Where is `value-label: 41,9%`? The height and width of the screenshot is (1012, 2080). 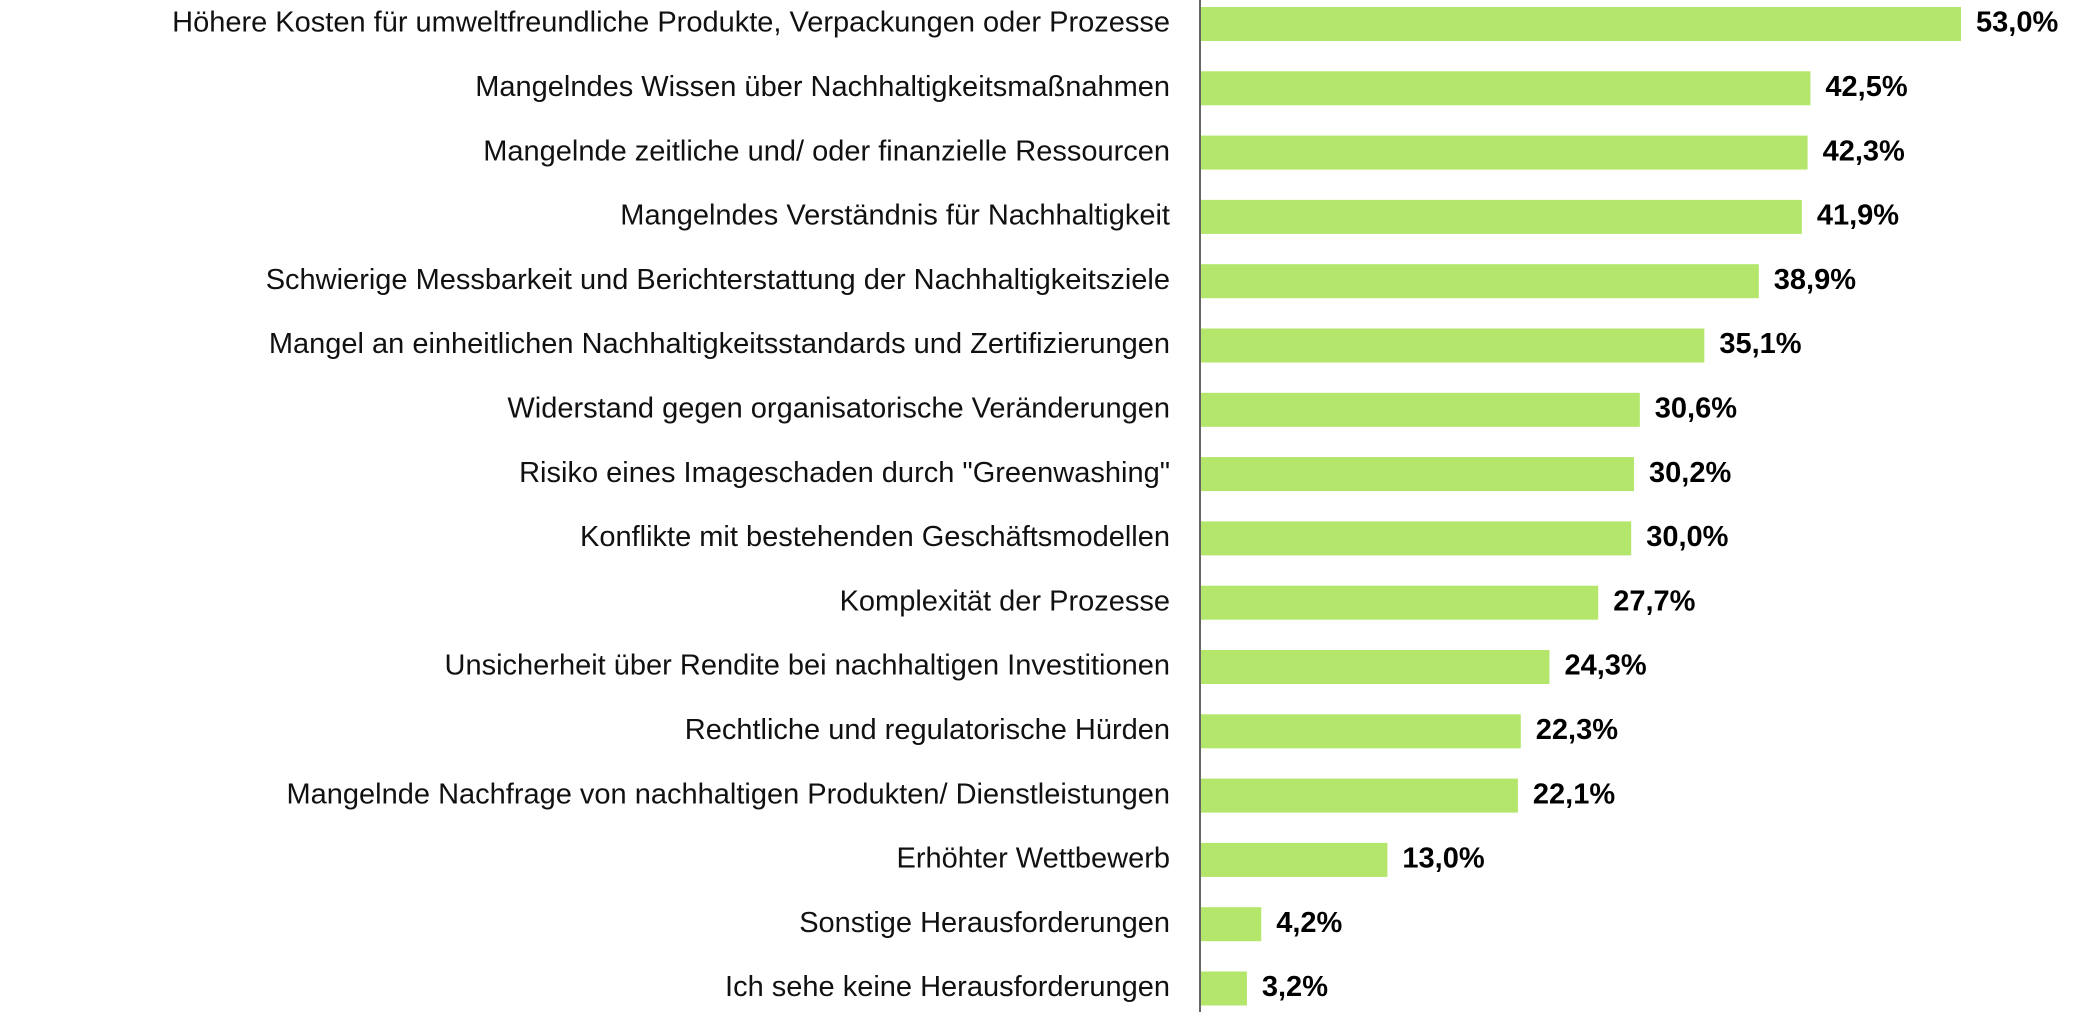 value-label: 41,9% is located at coordinates (1858, 216).